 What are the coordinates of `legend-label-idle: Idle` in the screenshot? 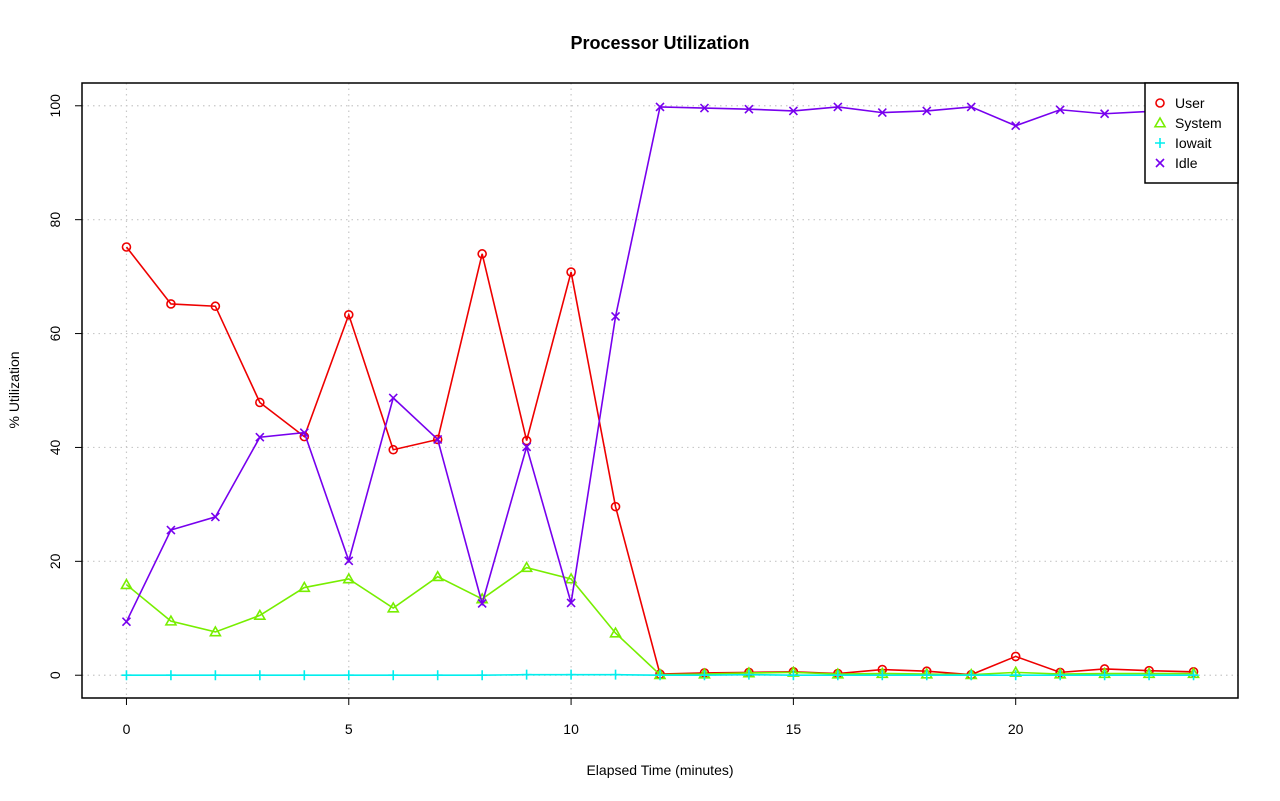 It's located at (1186, 163).